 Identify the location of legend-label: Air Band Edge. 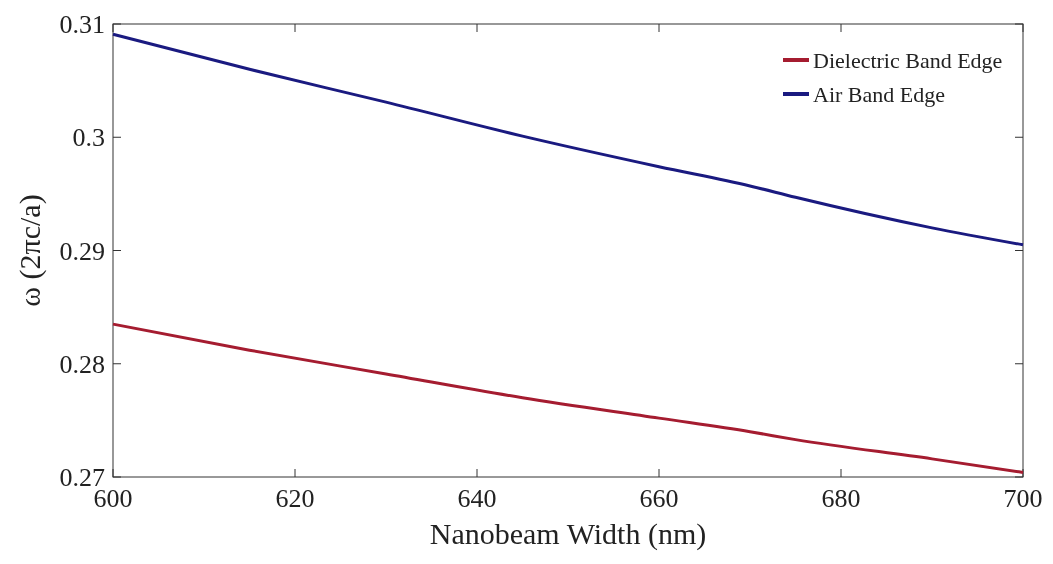
(879, 94).